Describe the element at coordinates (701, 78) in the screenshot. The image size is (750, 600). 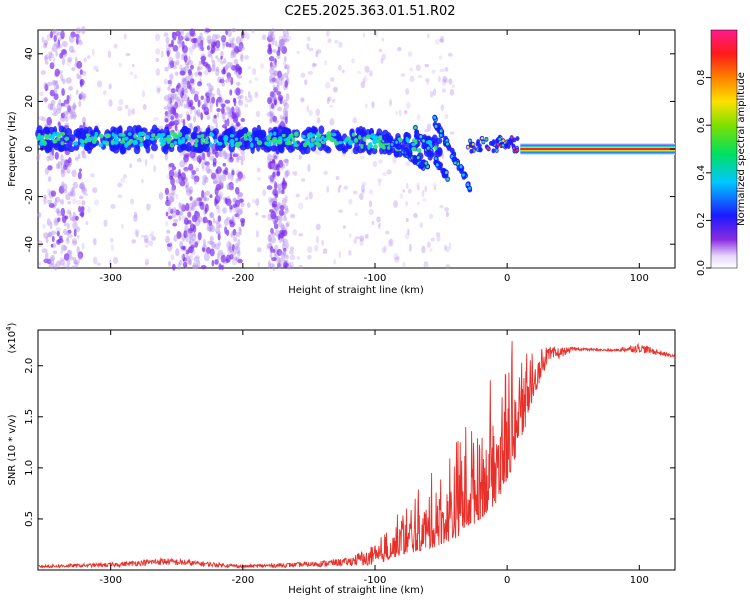
I see `colorbar-tick-label: 0.8` at that location.